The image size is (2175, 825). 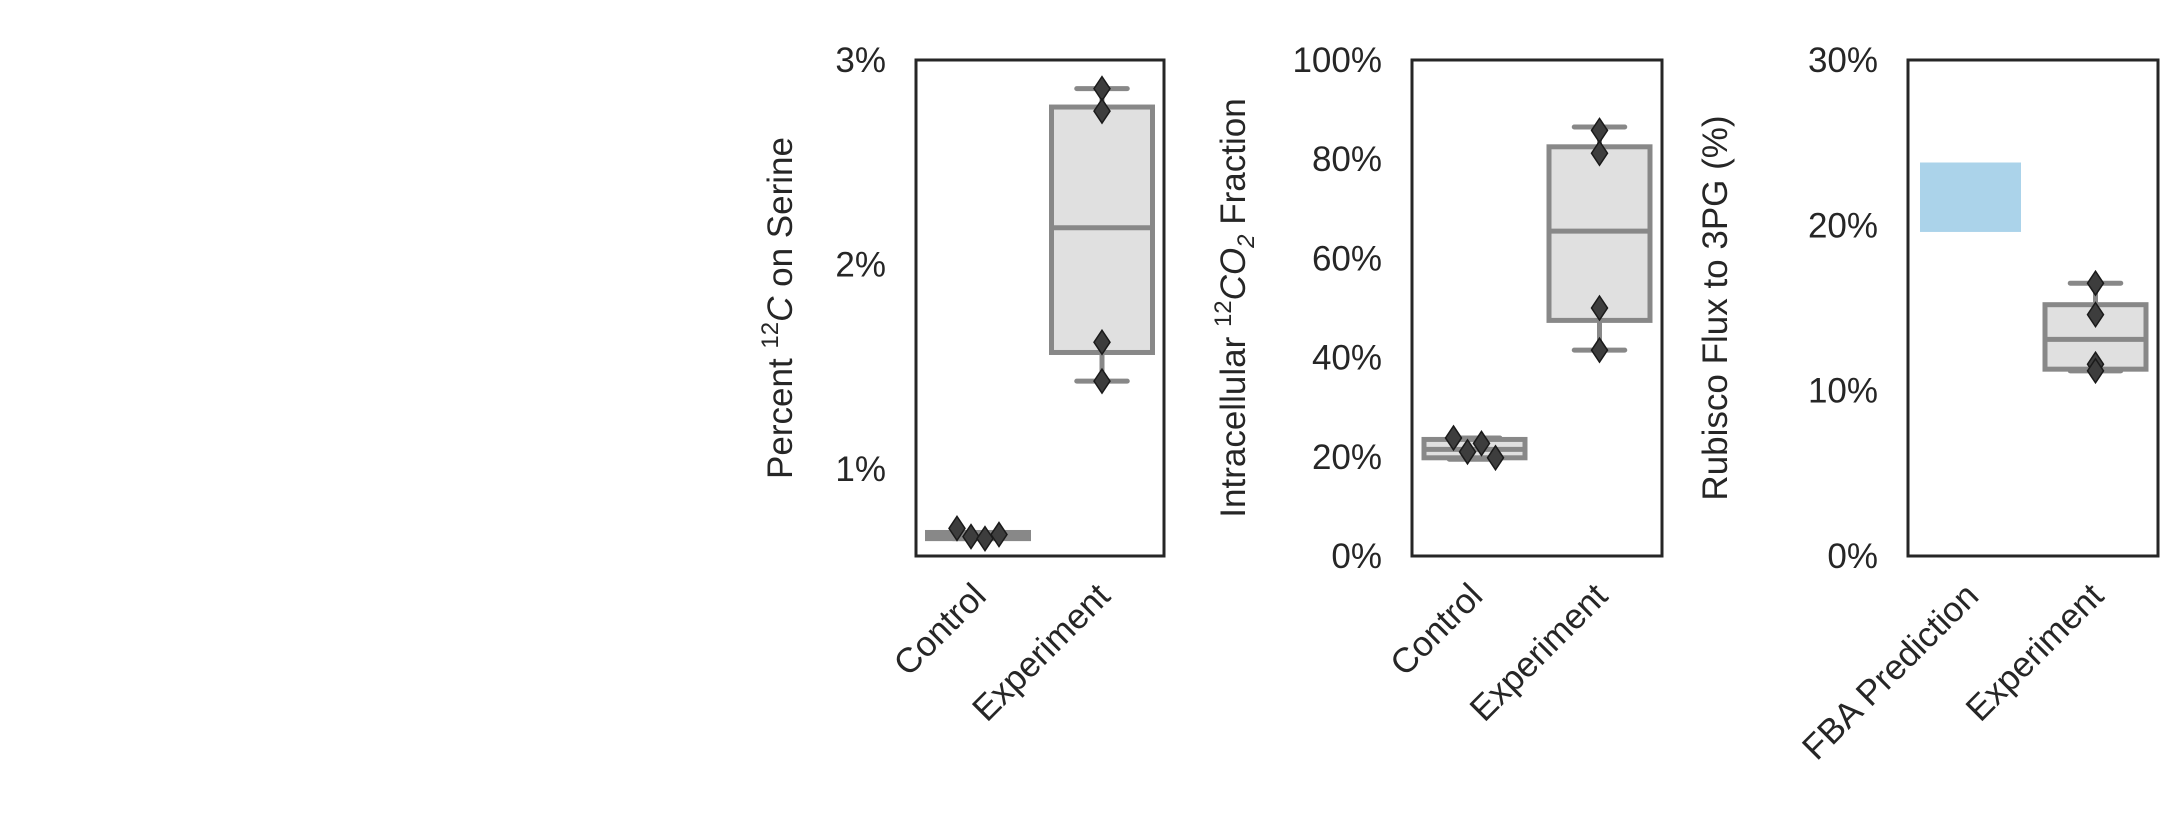 What do you see at coordinates (860, 469) in the screenshot?
I see `y-tick-label: 1%` at bounding box center [860, 469].